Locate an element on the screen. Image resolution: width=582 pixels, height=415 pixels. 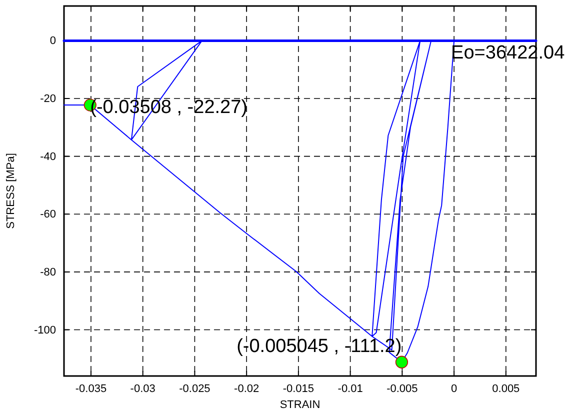
y-tick-label: -20 is located at coordinates (48, 99).